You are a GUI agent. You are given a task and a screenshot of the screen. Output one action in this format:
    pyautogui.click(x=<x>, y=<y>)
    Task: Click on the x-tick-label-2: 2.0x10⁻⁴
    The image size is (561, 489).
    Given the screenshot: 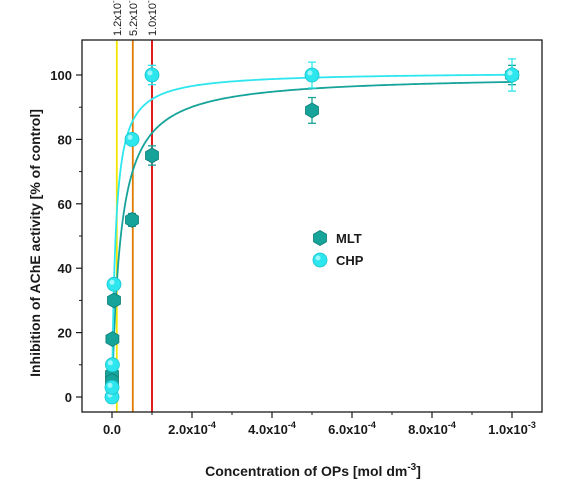 What is the action you would take?
    pyautogui.click(x=192, y=428)
    